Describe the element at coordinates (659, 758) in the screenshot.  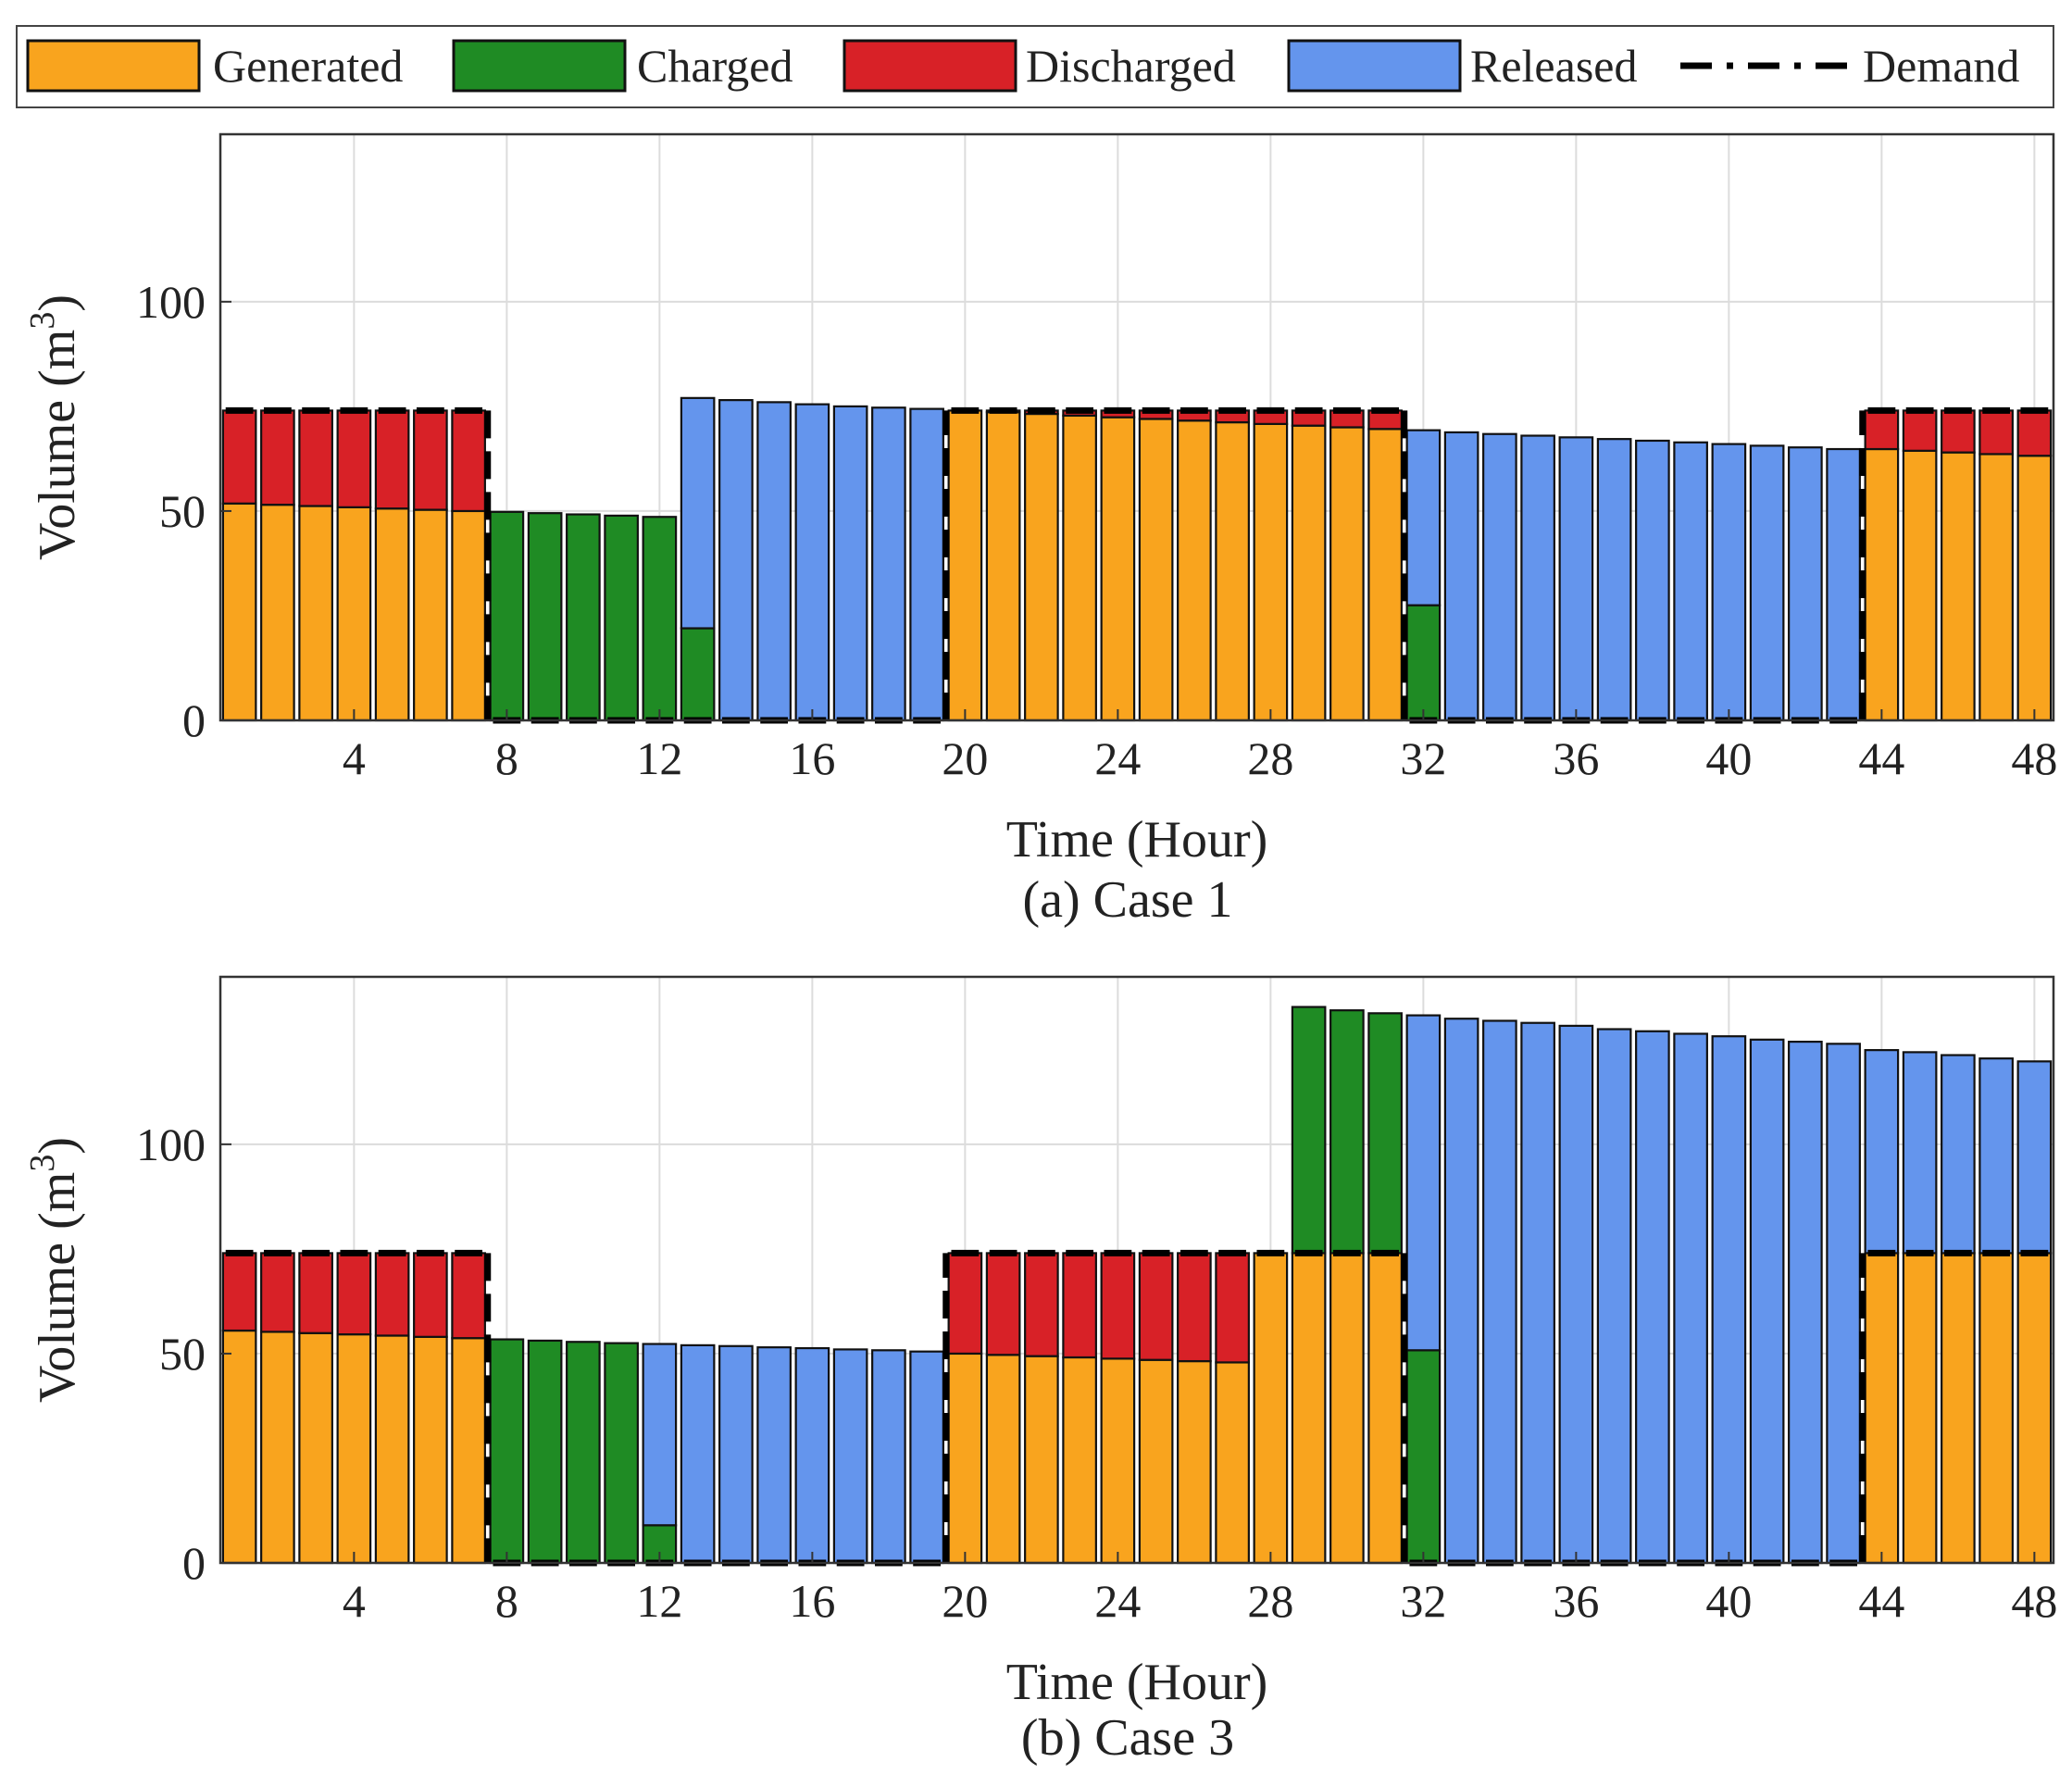
I see `x-tick-label: 12` at that location.